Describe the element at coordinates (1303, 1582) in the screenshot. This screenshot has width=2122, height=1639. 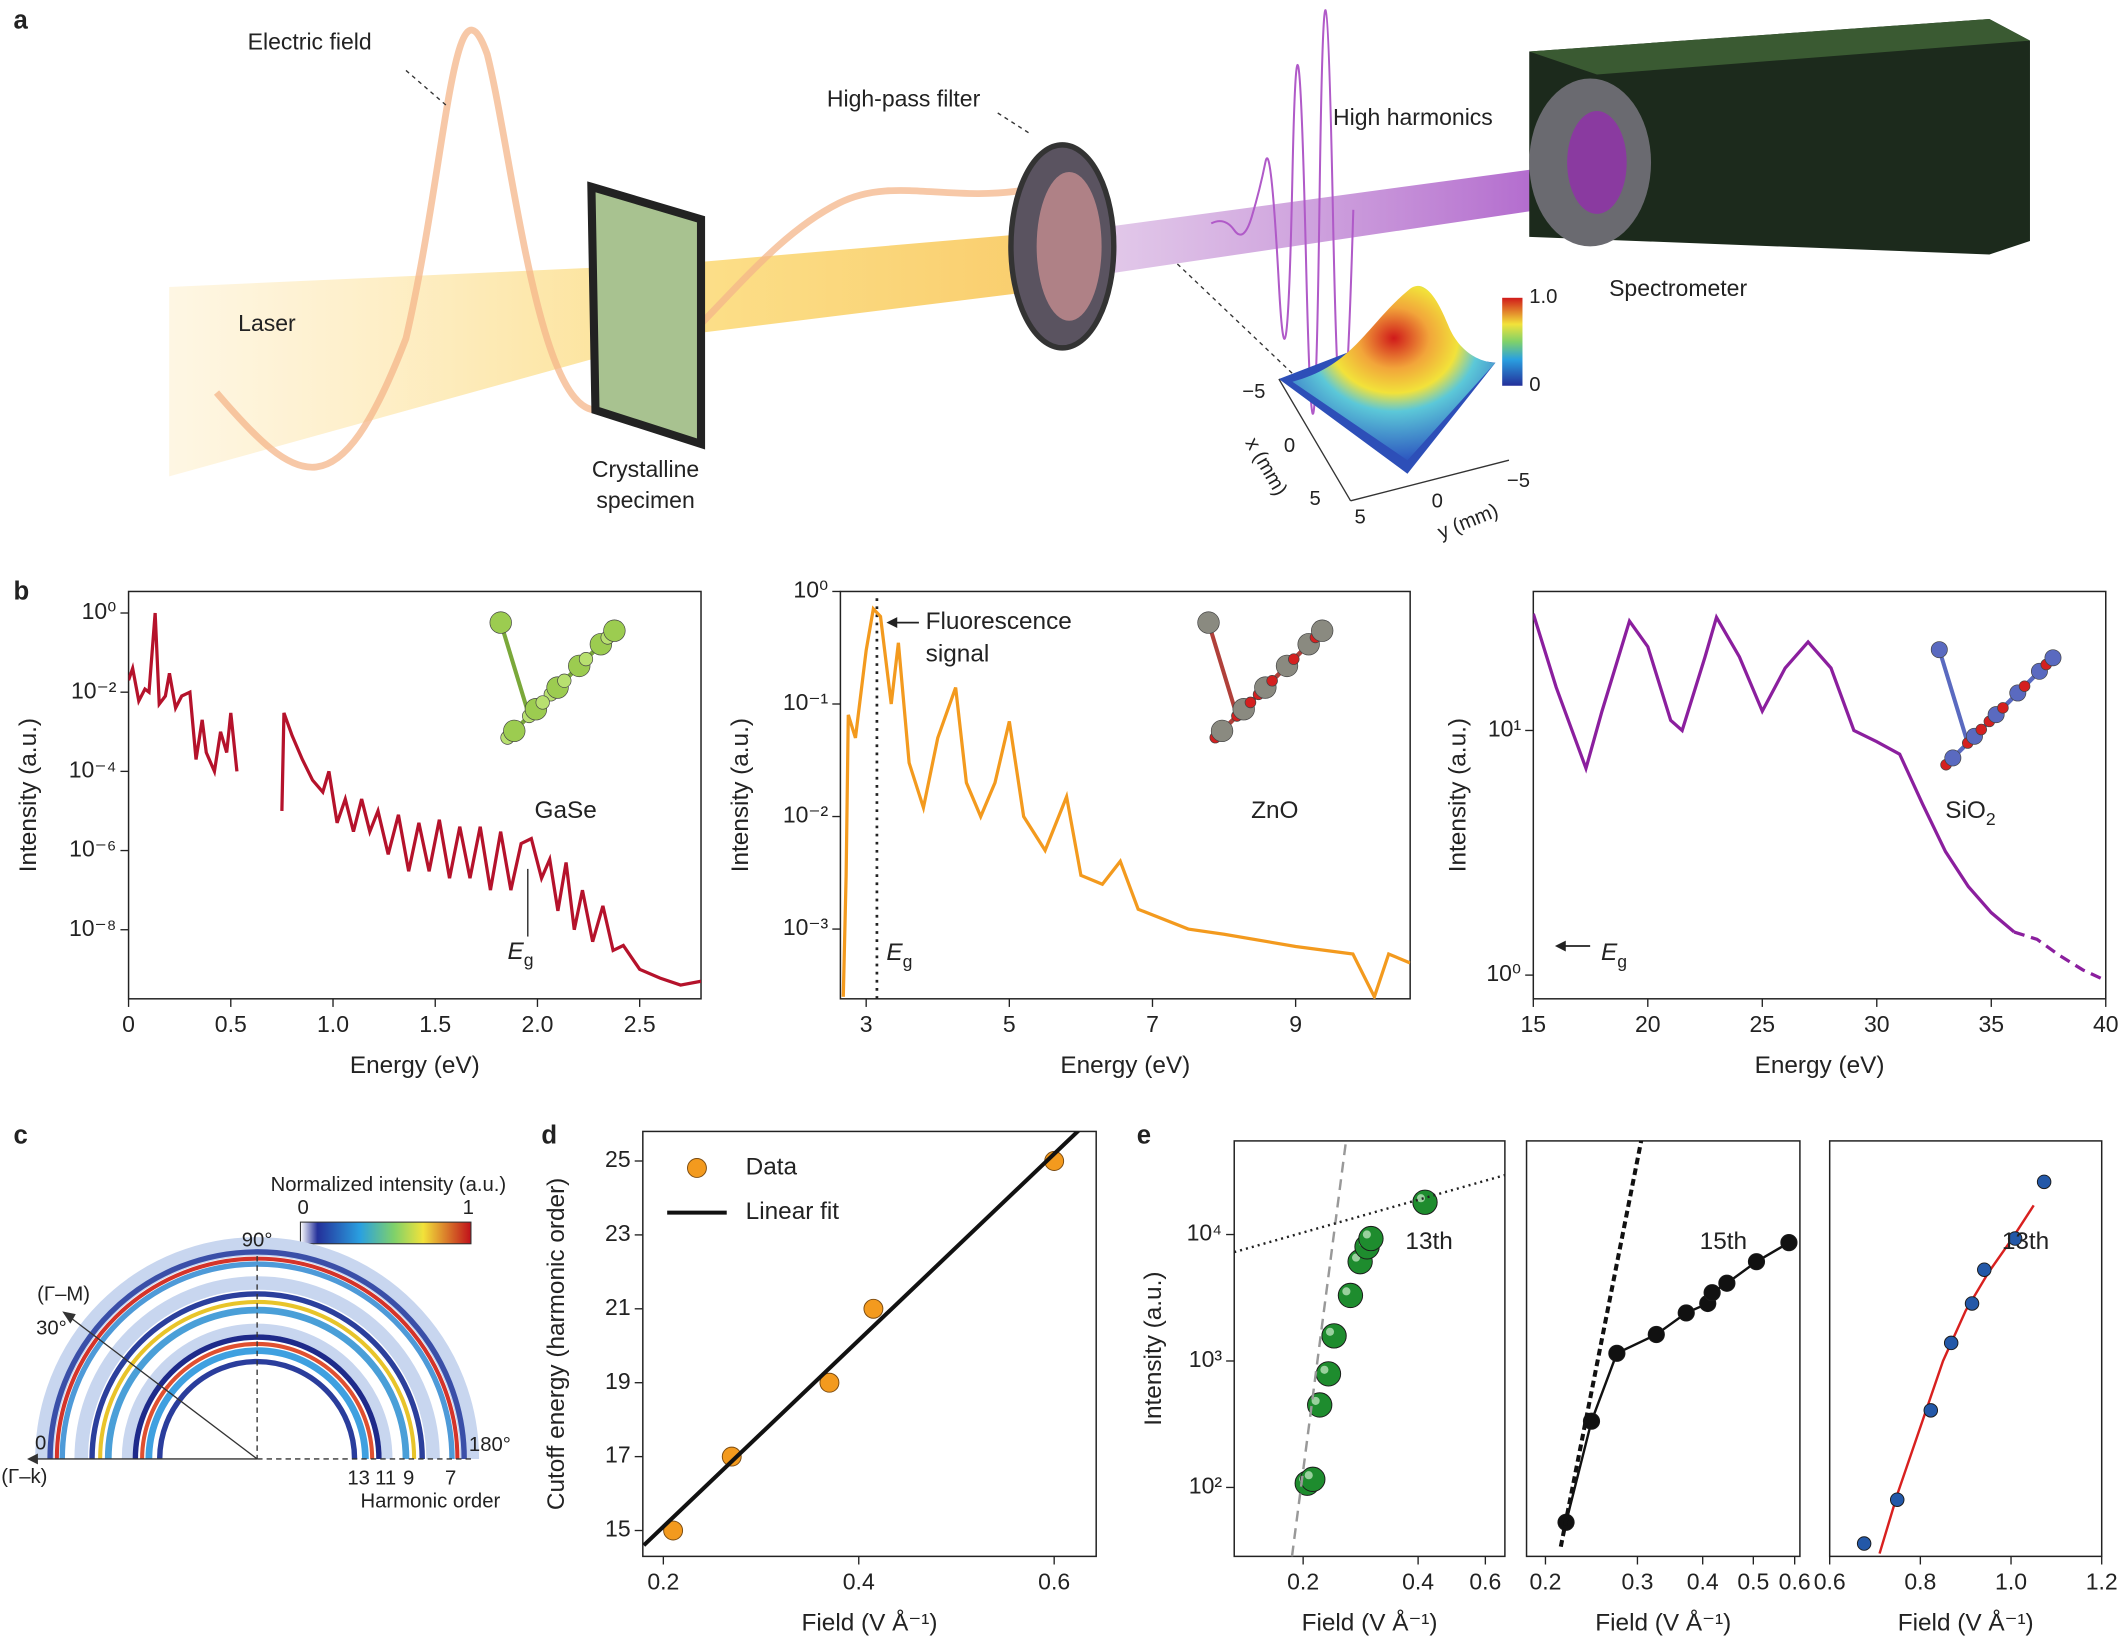
I see `x-tick-label: 0.2` at that location.